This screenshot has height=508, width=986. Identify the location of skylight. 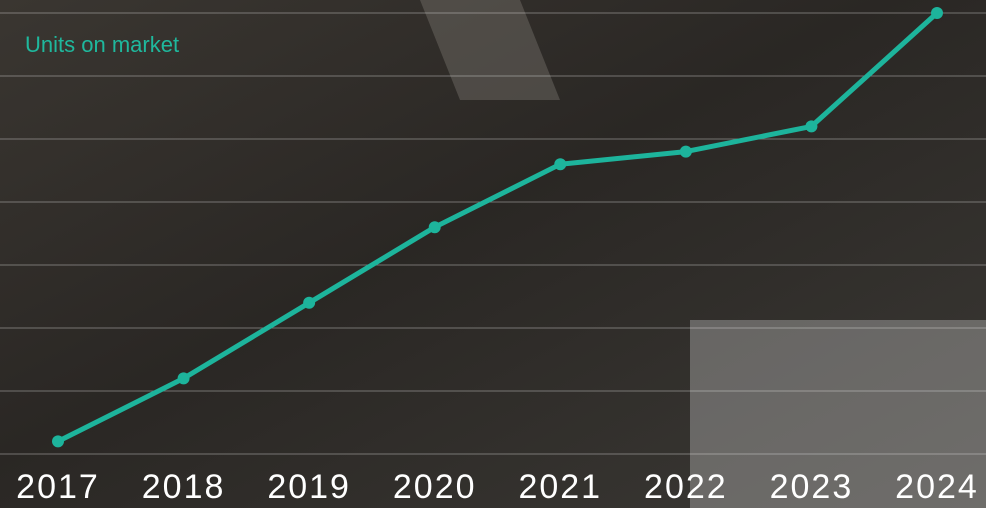
(490, 50).